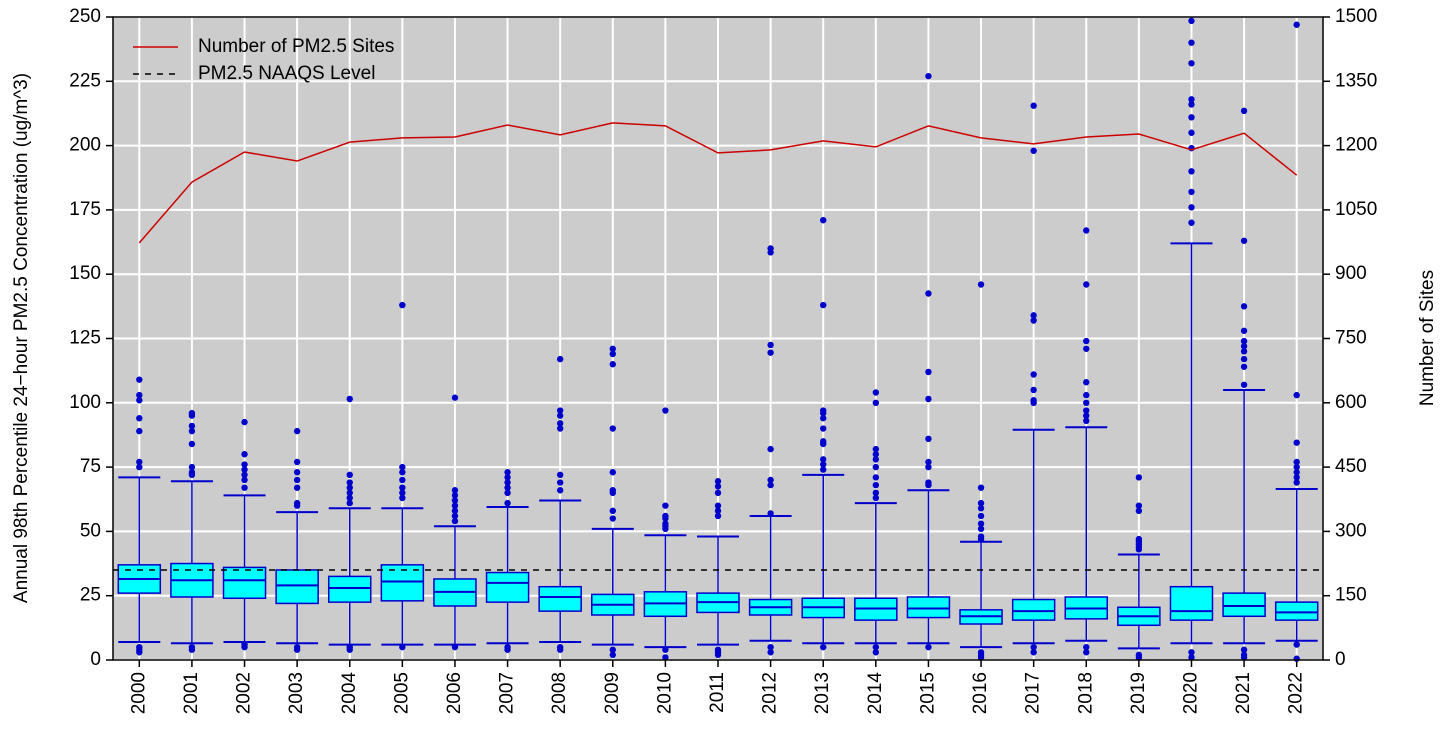  What do you see at coordinates (1190, 693) in the screenshot?
I see `x-tick-label: 2020` at bounding box center [1190, 693].